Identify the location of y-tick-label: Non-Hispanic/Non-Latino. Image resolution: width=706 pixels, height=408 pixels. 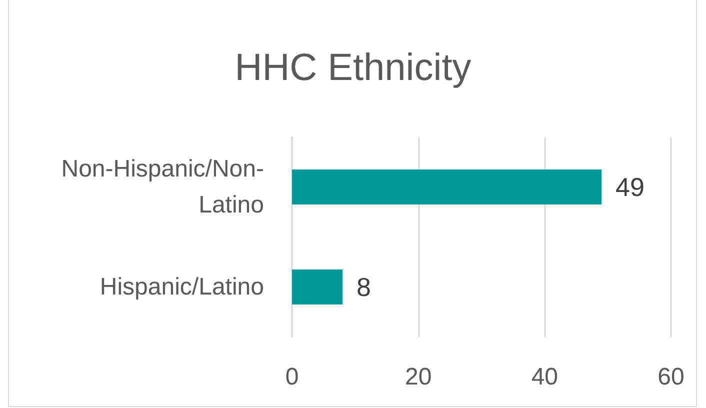
(162, 187).